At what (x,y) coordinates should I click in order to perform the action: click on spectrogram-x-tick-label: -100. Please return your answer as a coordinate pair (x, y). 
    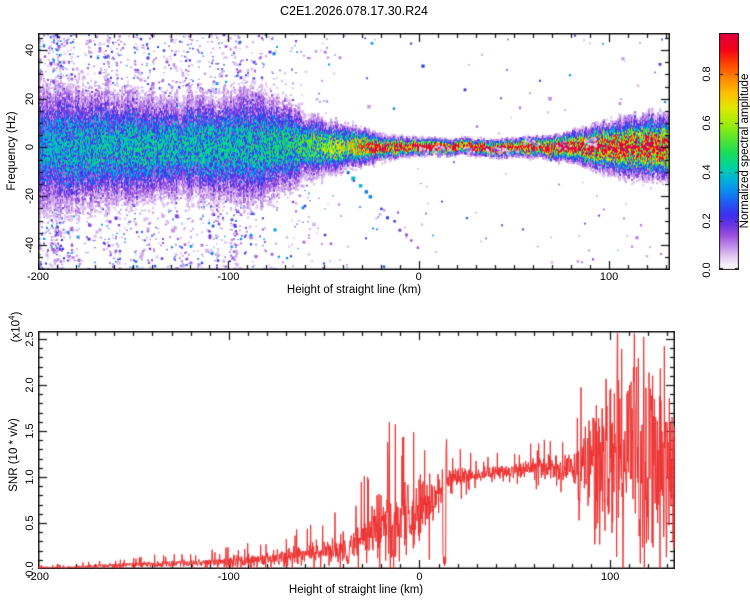
    Looking at the image, I should click on (228, 277).